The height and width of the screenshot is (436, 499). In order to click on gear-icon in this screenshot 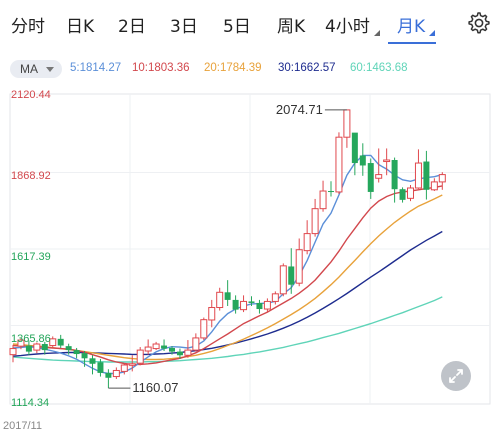, I will do `click(479, 23)`.